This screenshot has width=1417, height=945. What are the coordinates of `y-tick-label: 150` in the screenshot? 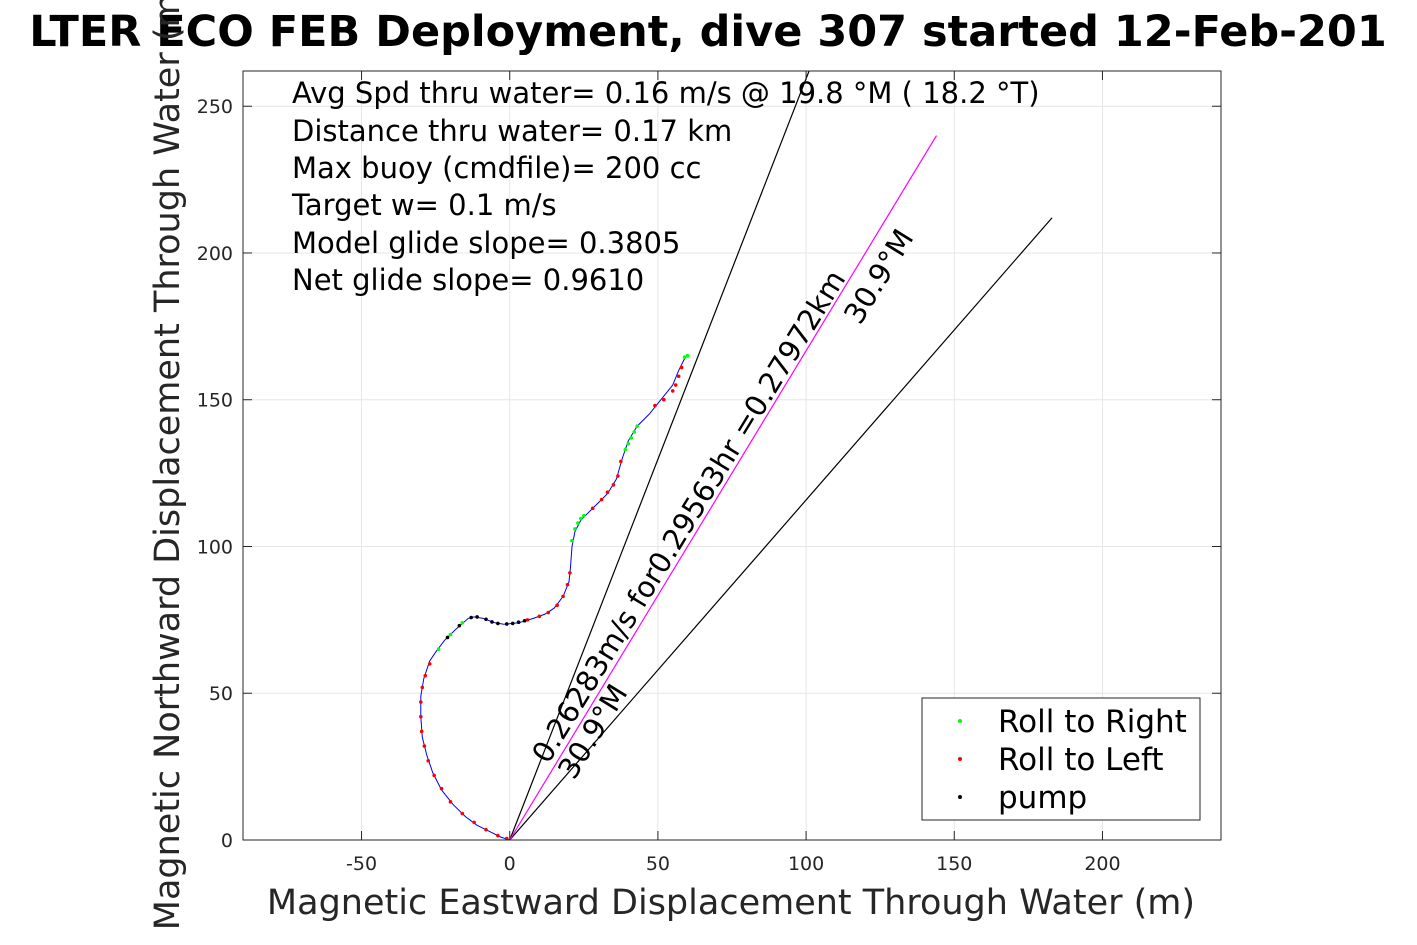 It's located at (215, 401).